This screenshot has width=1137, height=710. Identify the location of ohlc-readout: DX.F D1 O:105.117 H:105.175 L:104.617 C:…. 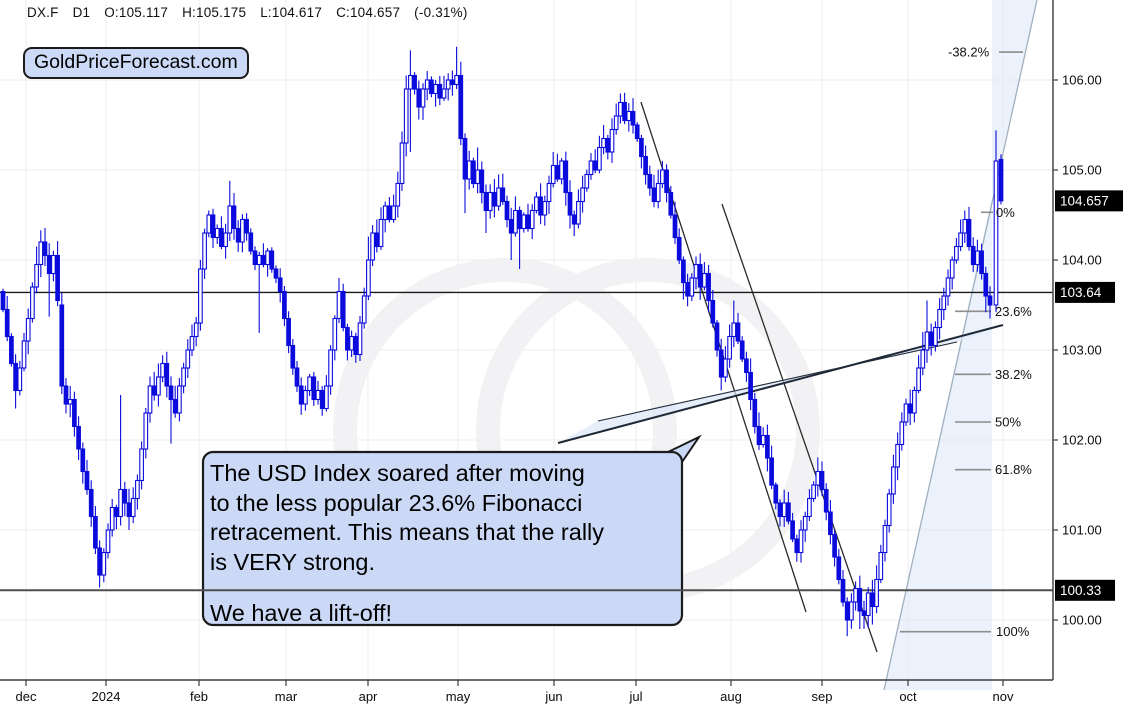
(247, 12).